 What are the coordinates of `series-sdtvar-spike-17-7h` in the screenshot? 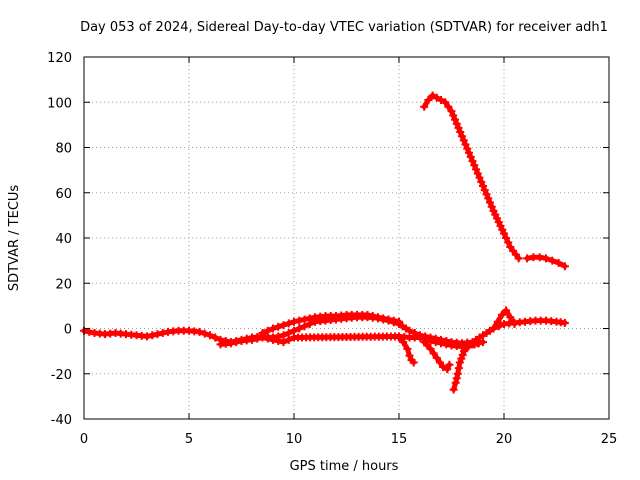 It's located at (466, 366).